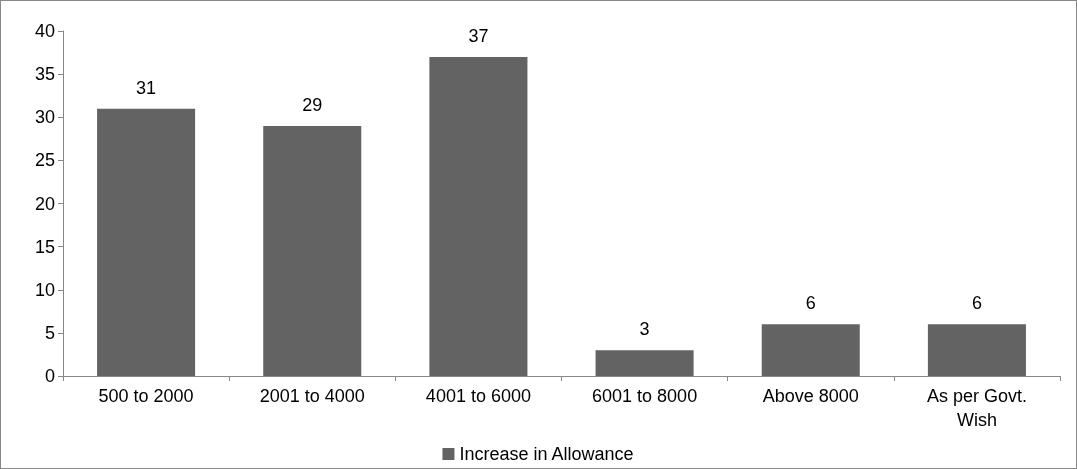 The image size is (1077, 469). I want to click on y-tick-label: 10, so click(44, 289).